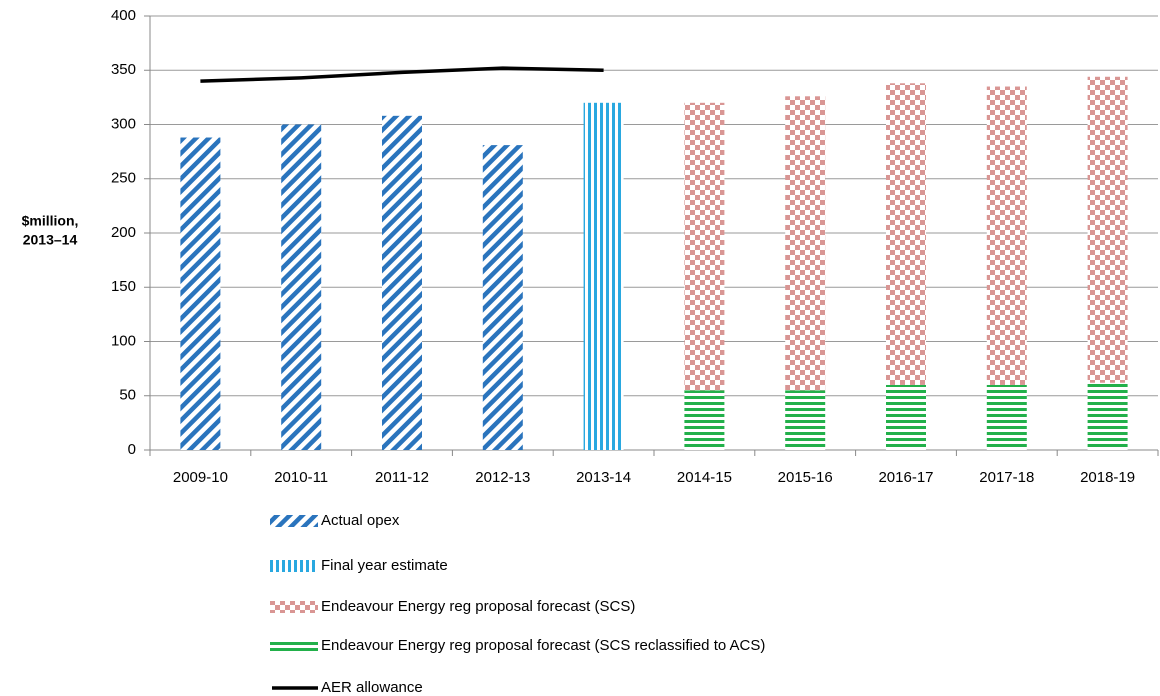 The height and width of the screenshot is (696, 1160). Describe the element at coordinates (123, 69) in the screenshot. I see `y-tick-label: 350` at that location.